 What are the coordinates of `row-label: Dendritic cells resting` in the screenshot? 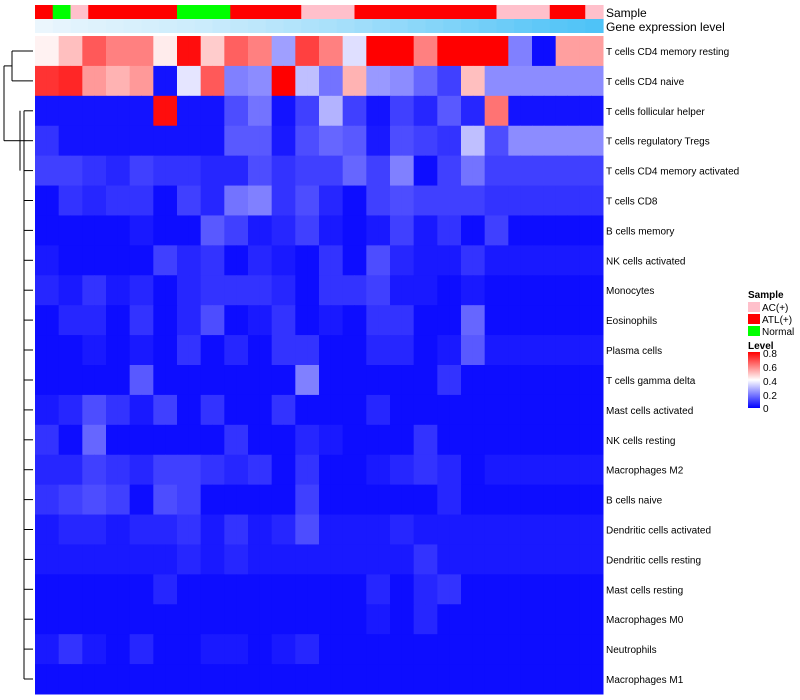 It's located at (653, 560).